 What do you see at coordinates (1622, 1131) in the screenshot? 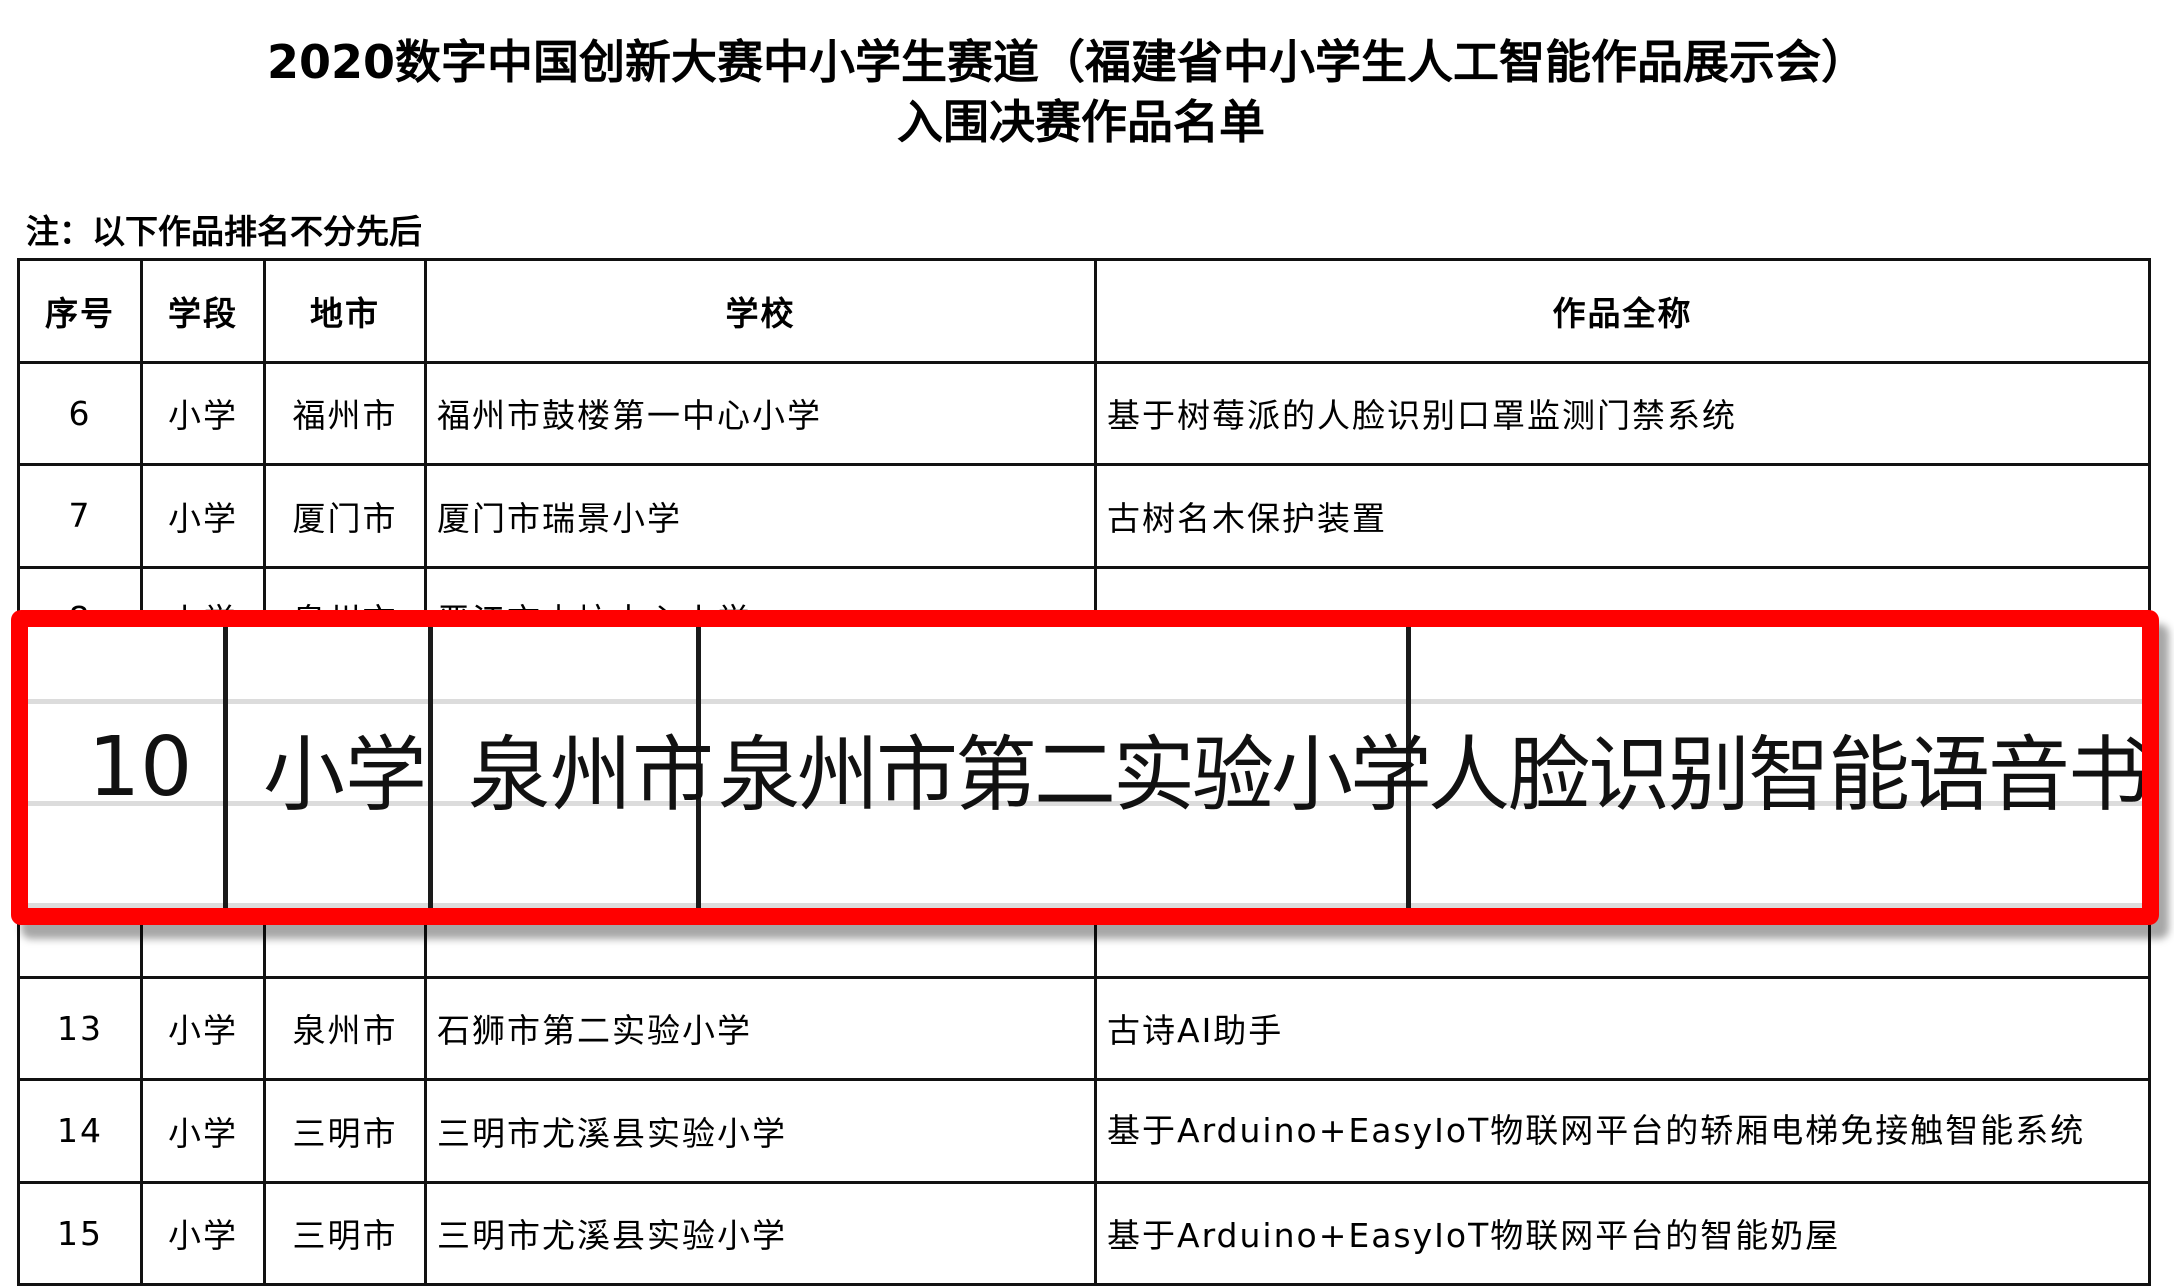
I see `cell-work: 基于Arduino+EasyIoT物联网平台的轿厢电梯免接触智能系统` at bounding box center [1622, 1131].